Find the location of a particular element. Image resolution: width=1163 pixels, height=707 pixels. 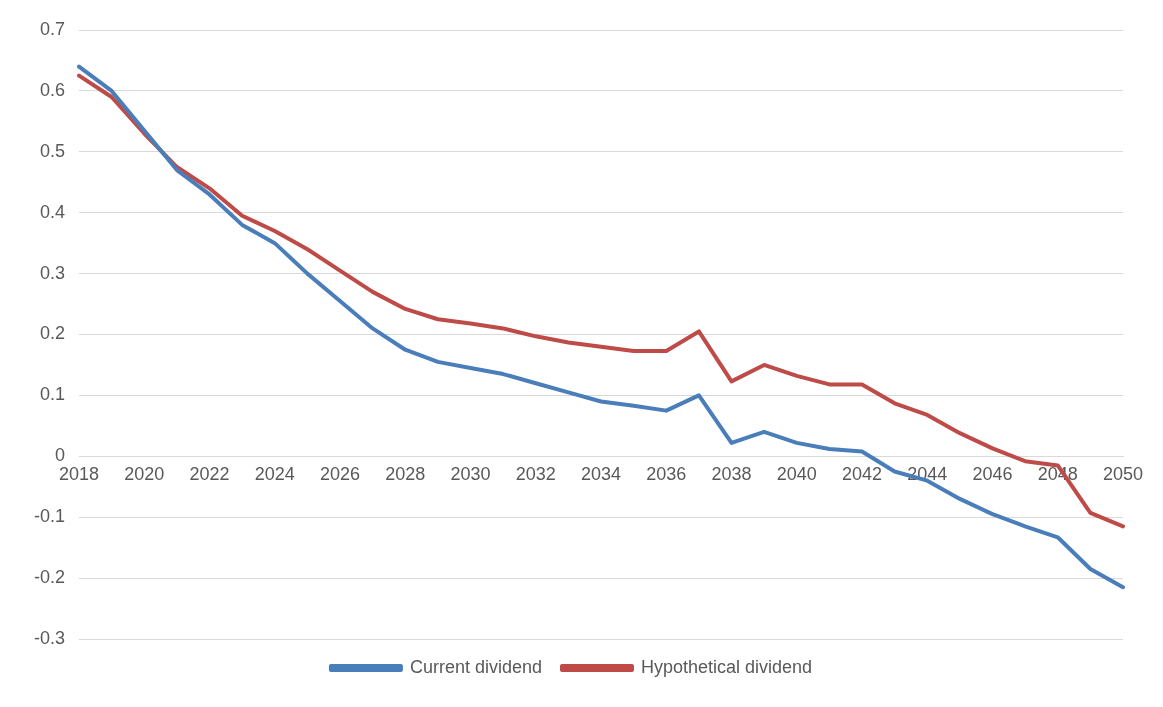

y-tick-label: 0 is located at coordinates (60, 455).